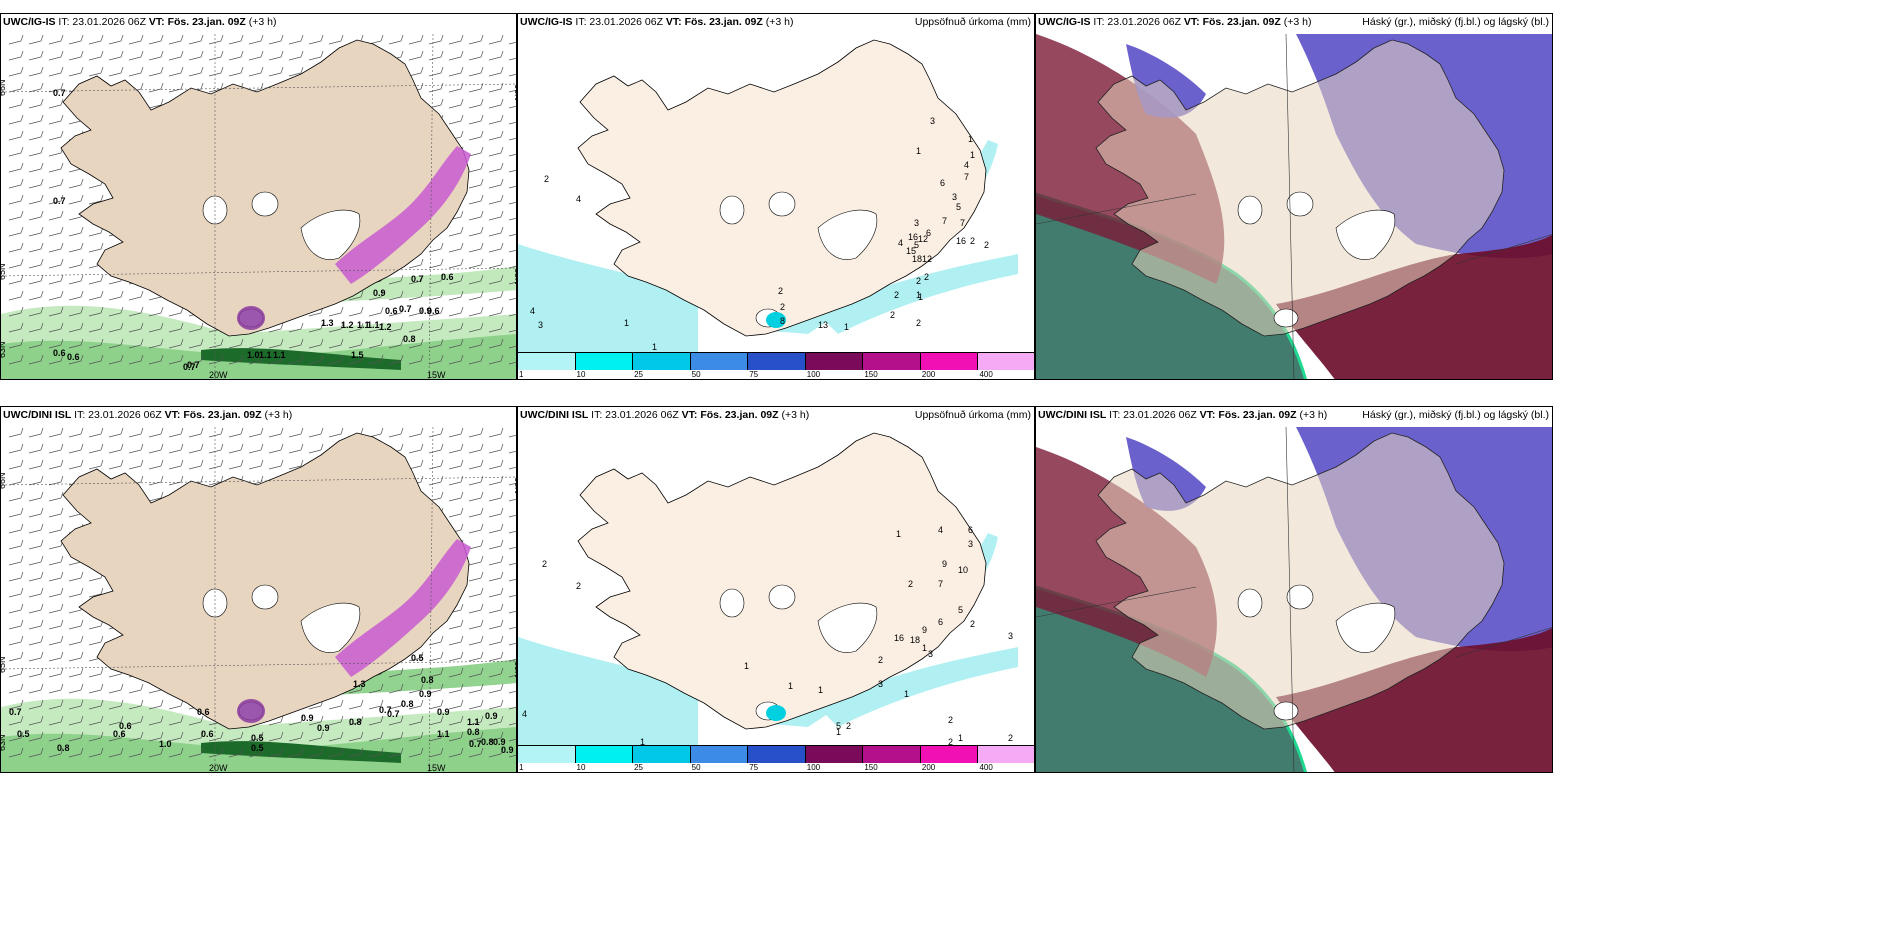 This screenshot has height=950, width=1900. I want to click on precip-value-label: 7, so click(966, 177).